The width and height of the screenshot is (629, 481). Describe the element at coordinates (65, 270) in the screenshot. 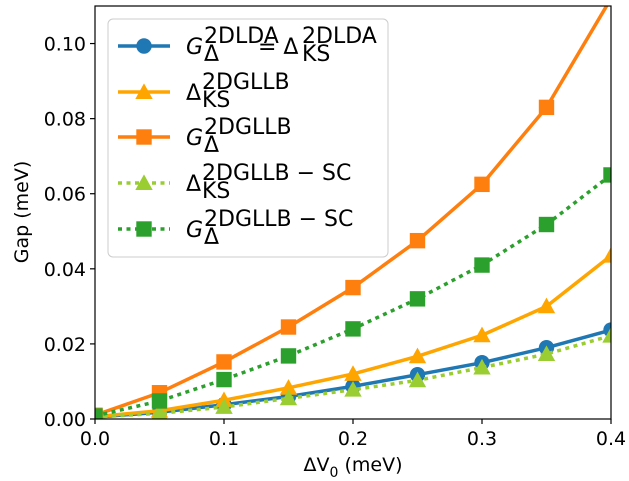

I see `y-tick-label: 0.04` at that location.